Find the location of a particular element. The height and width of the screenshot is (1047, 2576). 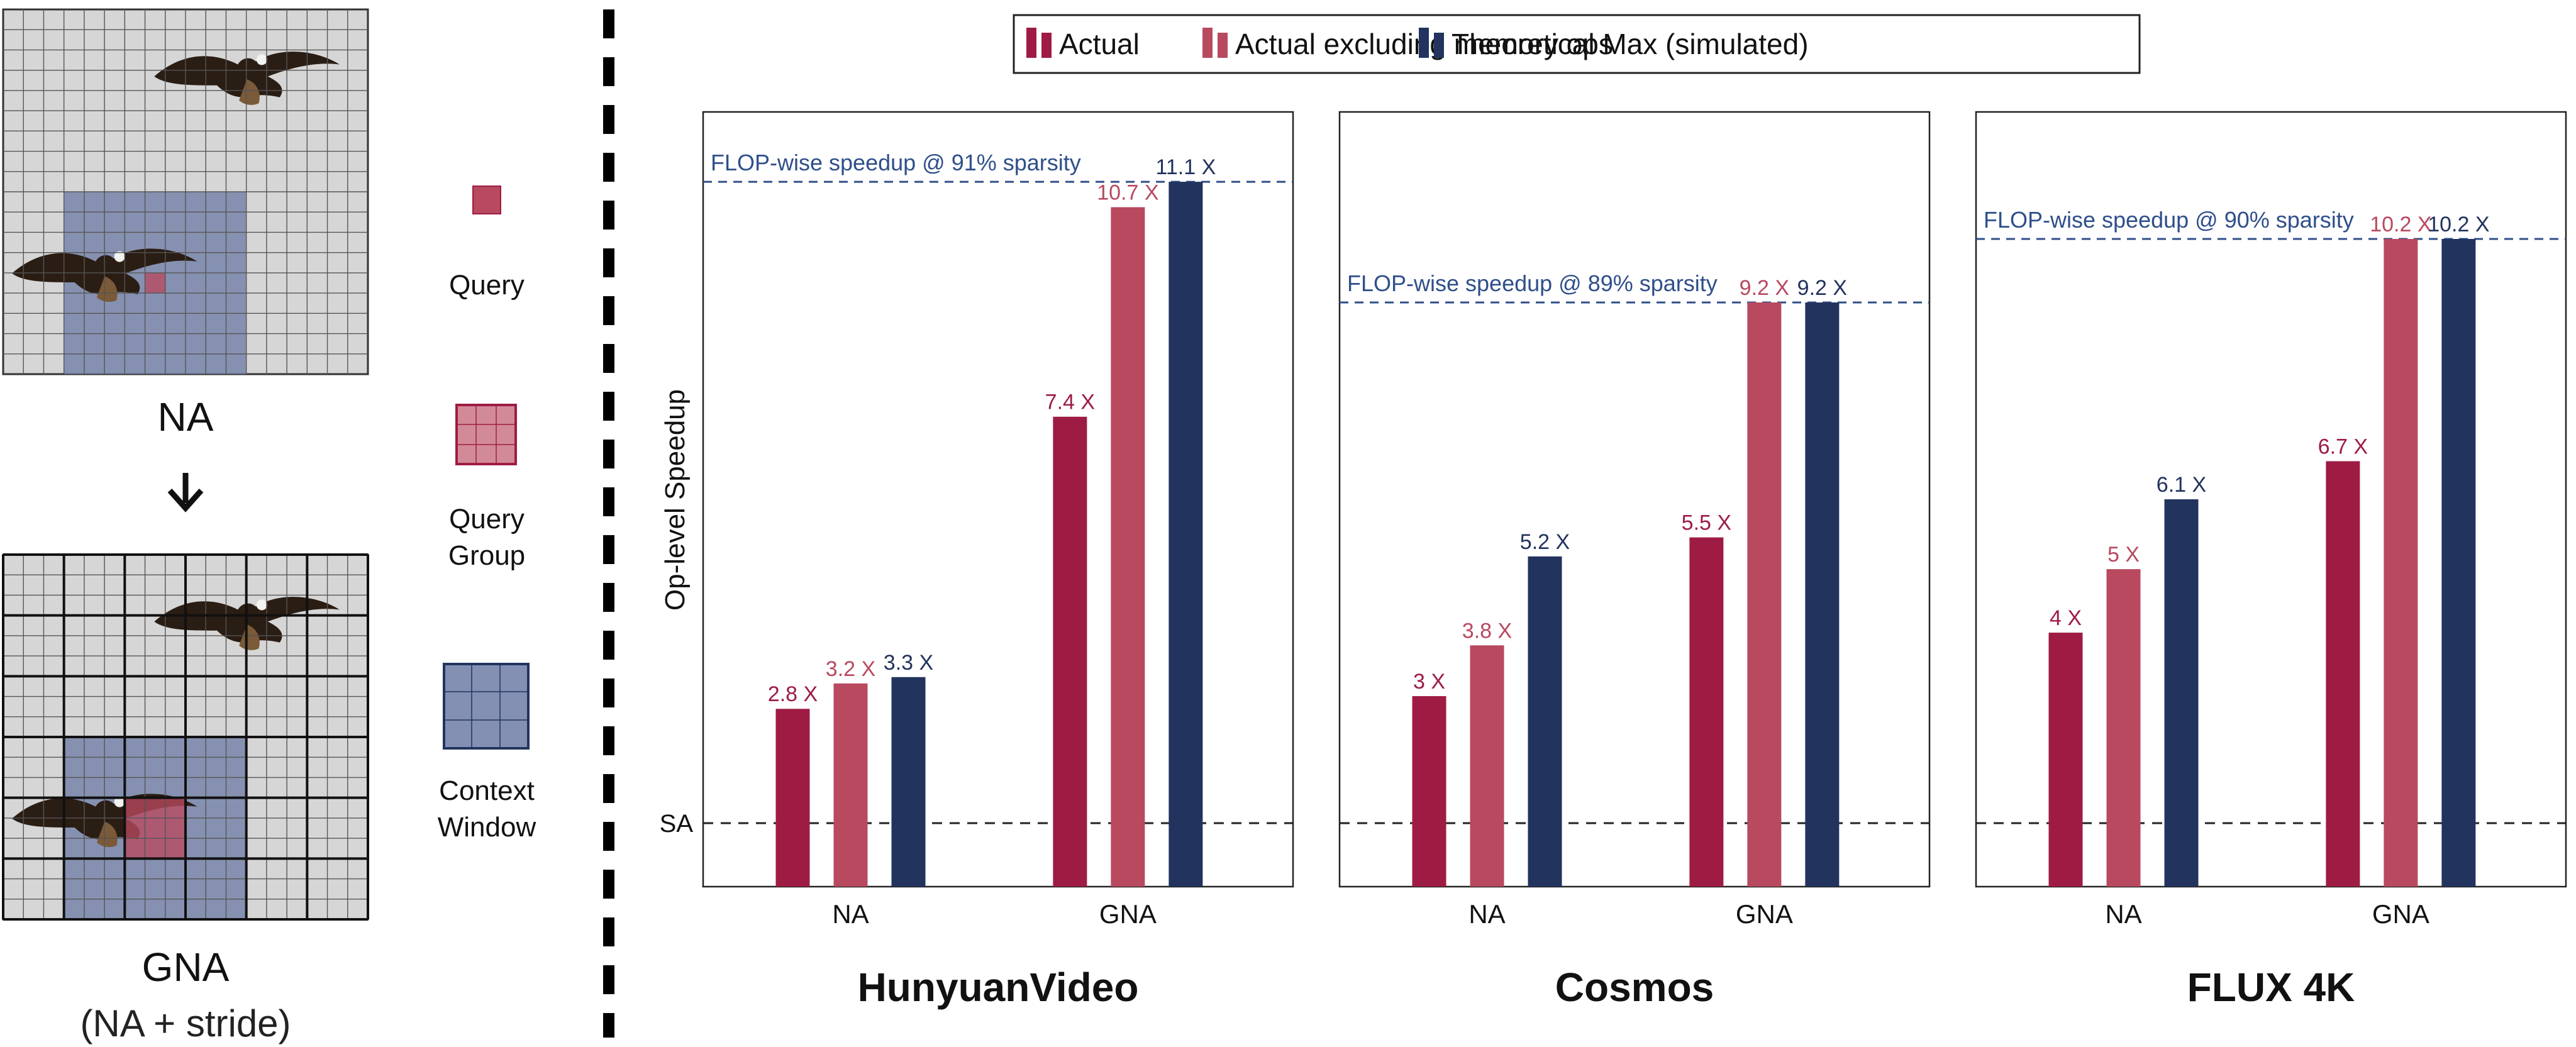

flop-line-label: FLOP-wise speedup @ 89% sparsity is located at coordinates (1532, 283).